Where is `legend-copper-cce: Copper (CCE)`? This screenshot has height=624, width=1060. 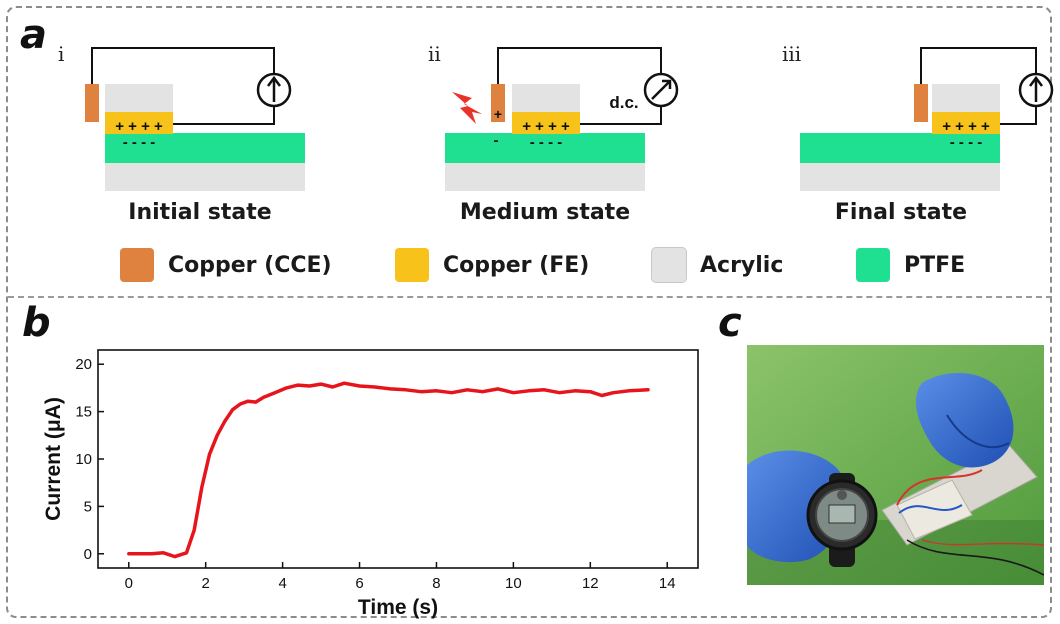
legend-copper-cce: Copper (CCE) is located at coordinates (226, 265).